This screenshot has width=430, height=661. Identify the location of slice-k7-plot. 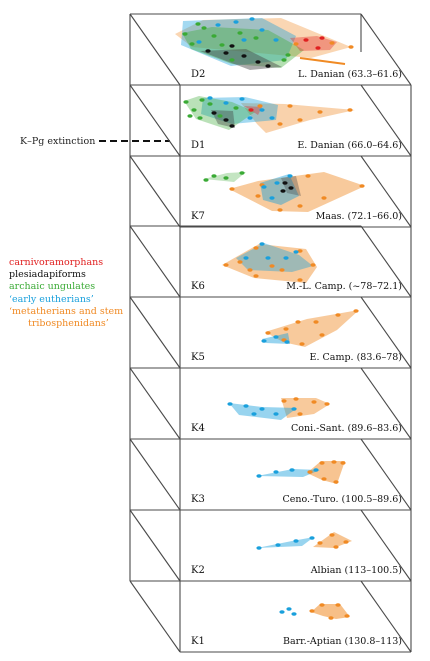
(284, 191).